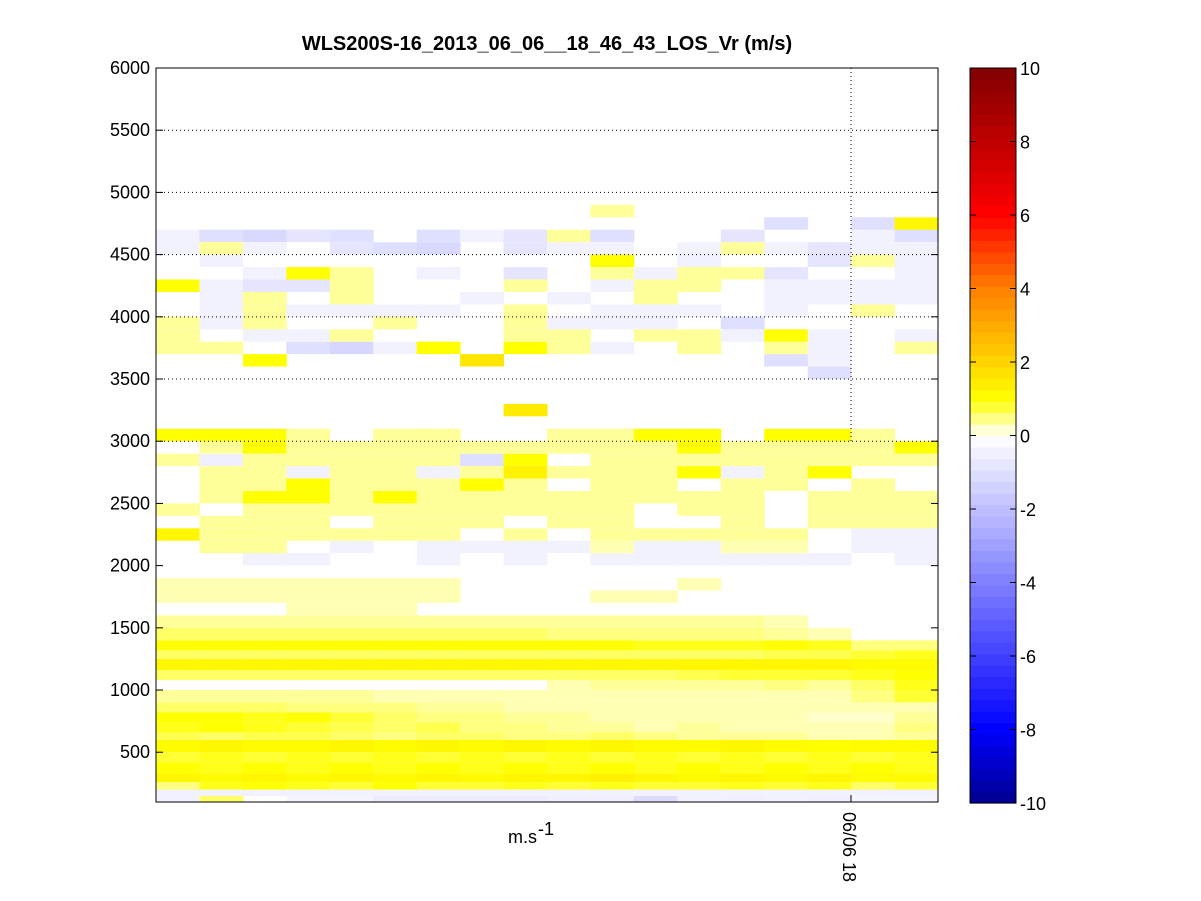 Image resolution: width=1201 pixels, height=901 pixels. What do you see at coordinates (1028, 657) in the screenshot?
I see `colorbar-tick-label: -6` at bounding box center [1028, 657].